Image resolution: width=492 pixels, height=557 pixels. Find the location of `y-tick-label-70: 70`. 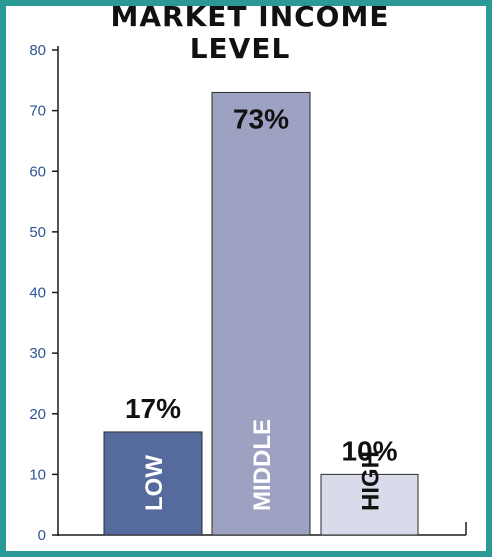

y-tick-label-70: 70 is located at coordinates (37, 111).